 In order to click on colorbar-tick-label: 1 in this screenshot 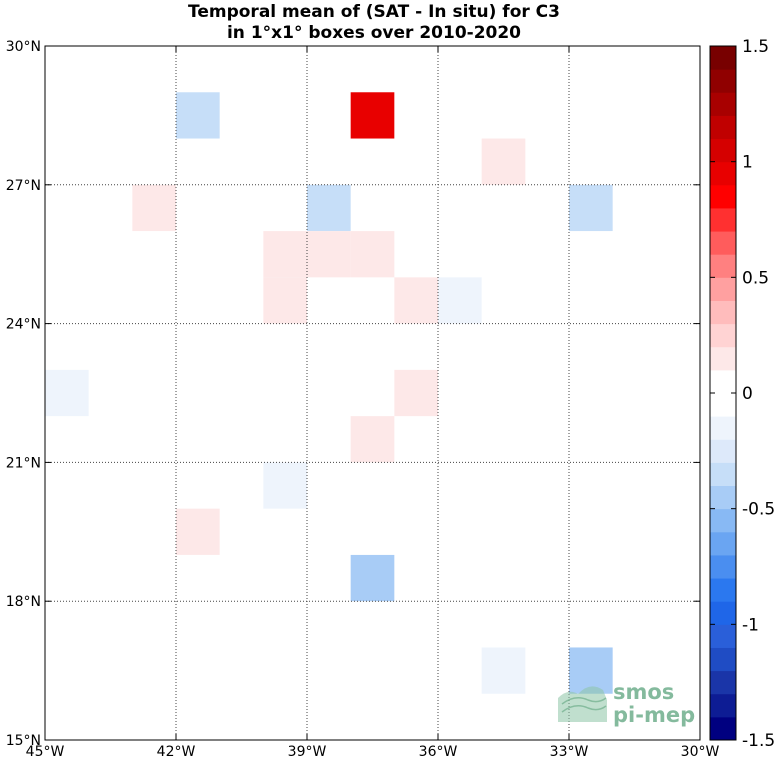, I will do `click(747, 163)`.